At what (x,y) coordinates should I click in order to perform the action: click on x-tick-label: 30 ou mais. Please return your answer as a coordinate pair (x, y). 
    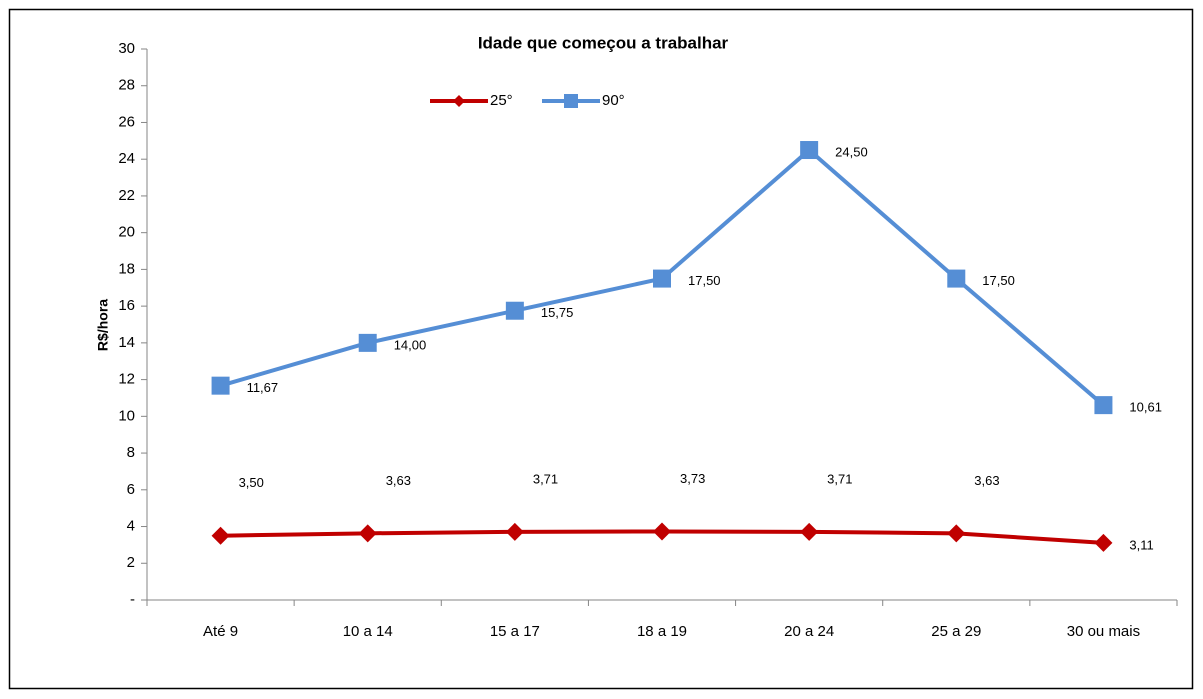
    Looking at the image, I should click on (1103, 631).